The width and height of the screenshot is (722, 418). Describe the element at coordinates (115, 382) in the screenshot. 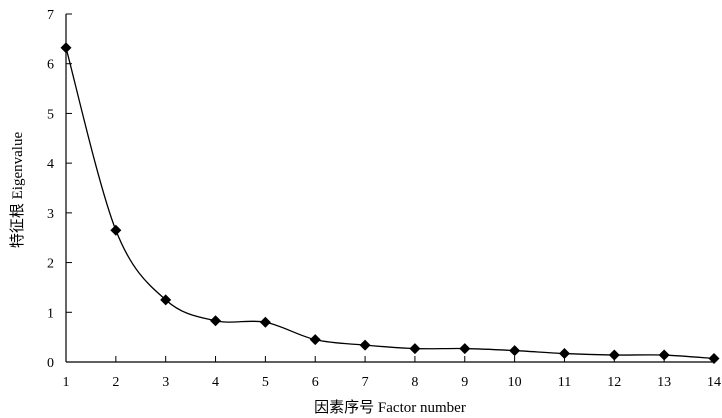

I see `x-tick-label: 2` at that location.